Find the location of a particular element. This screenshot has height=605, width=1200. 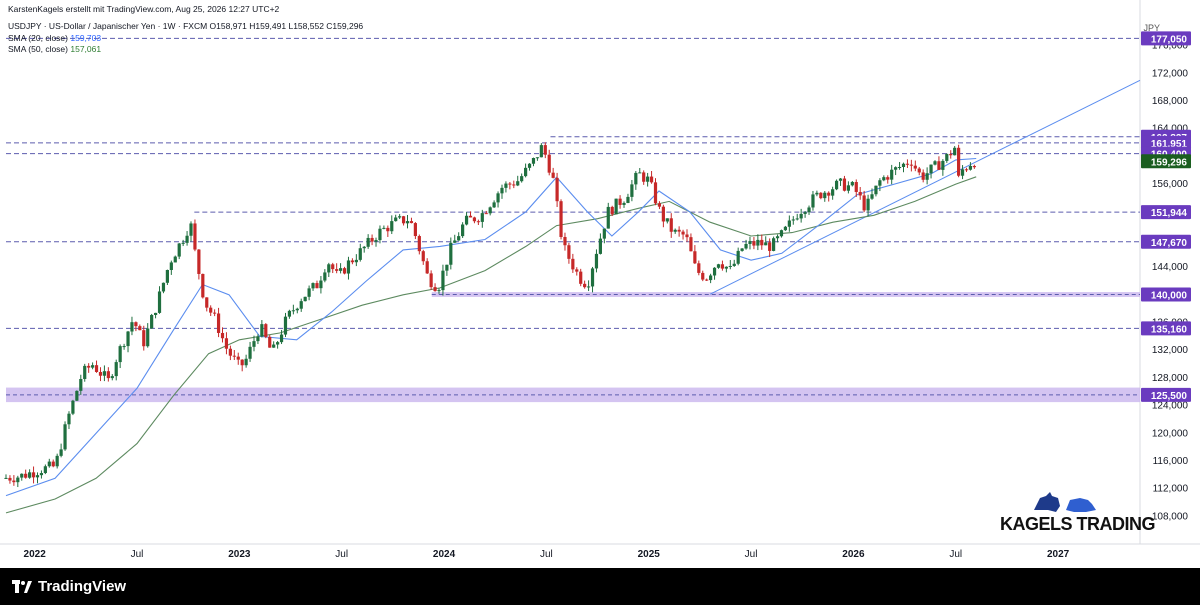

tradingview-footer: TradingView is located at coordinates (69, 586).